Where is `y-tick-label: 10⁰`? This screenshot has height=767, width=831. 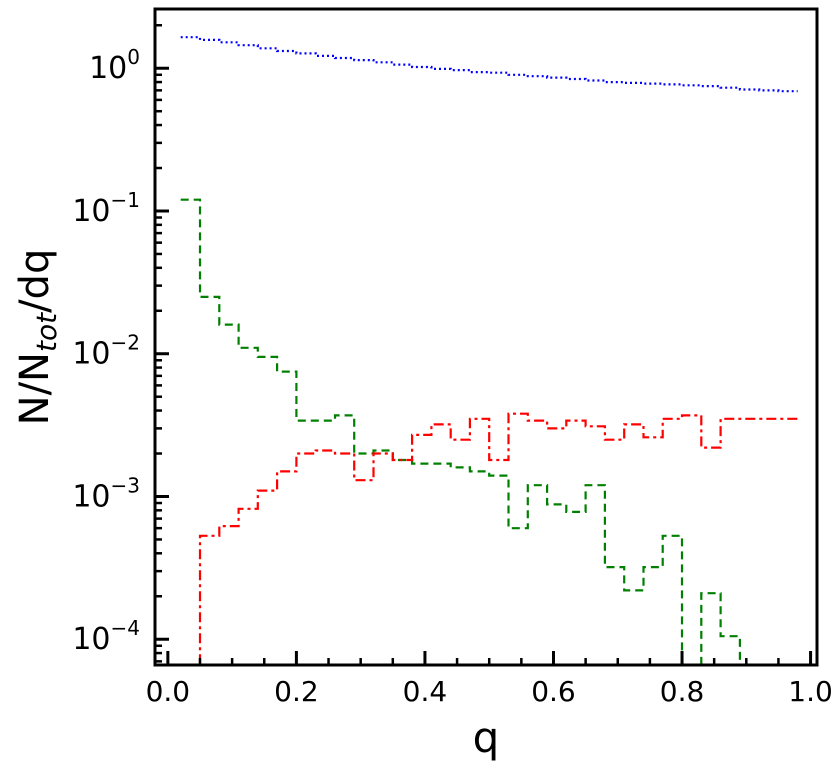 y-tick-label: 10⁰ is located at coordinates (114, 65).